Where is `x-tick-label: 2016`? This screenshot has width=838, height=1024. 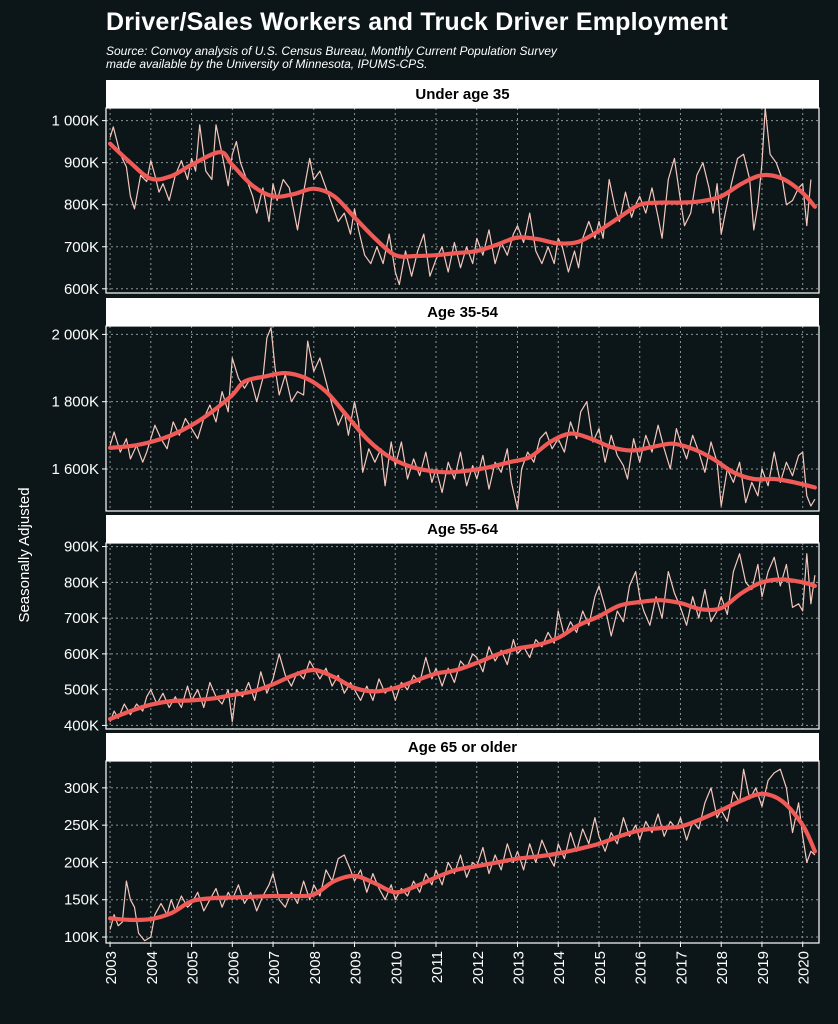
x-tick-label: 2016 is located at coordinates (641, 967).